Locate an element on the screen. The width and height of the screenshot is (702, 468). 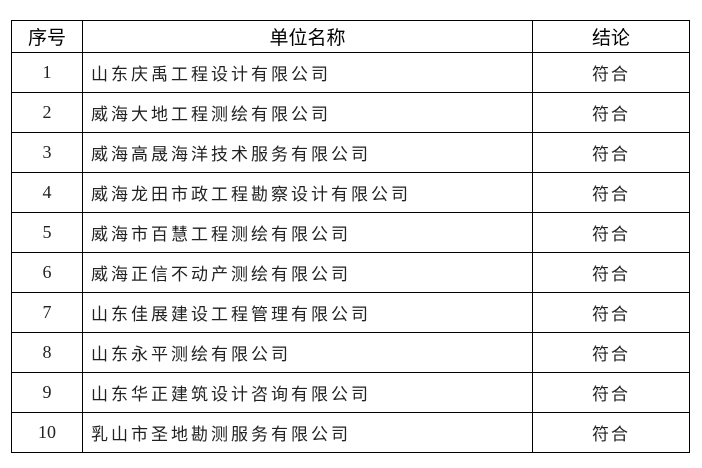
row-index: 6 is located at coordinates (47, 272).